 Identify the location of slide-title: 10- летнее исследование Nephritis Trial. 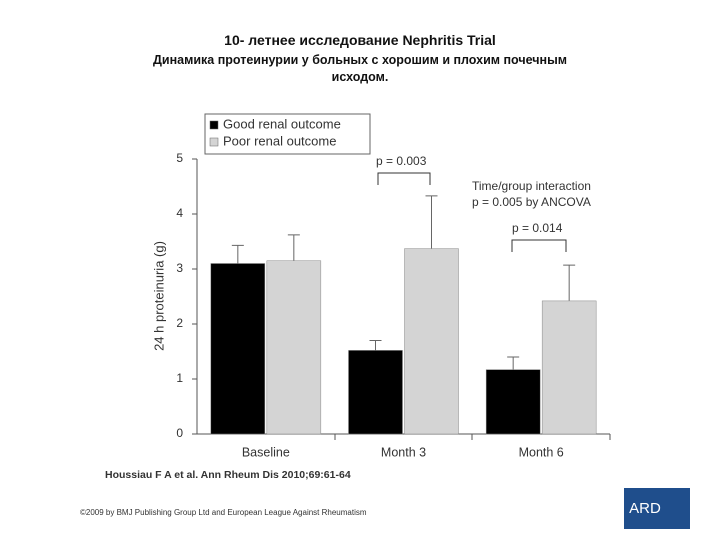
(360, 40).